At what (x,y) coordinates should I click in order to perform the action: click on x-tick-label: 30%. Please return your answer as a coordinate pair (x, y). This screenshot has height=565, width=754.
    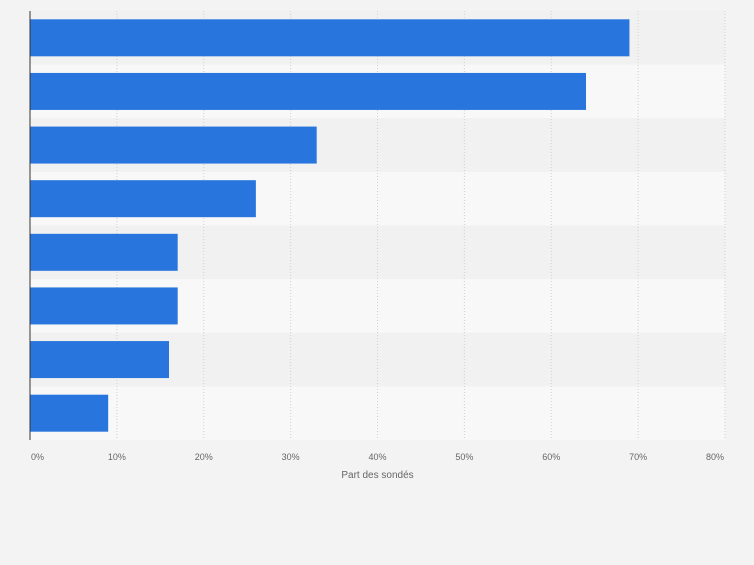
    Looking at the image, I should click on (291, 457).